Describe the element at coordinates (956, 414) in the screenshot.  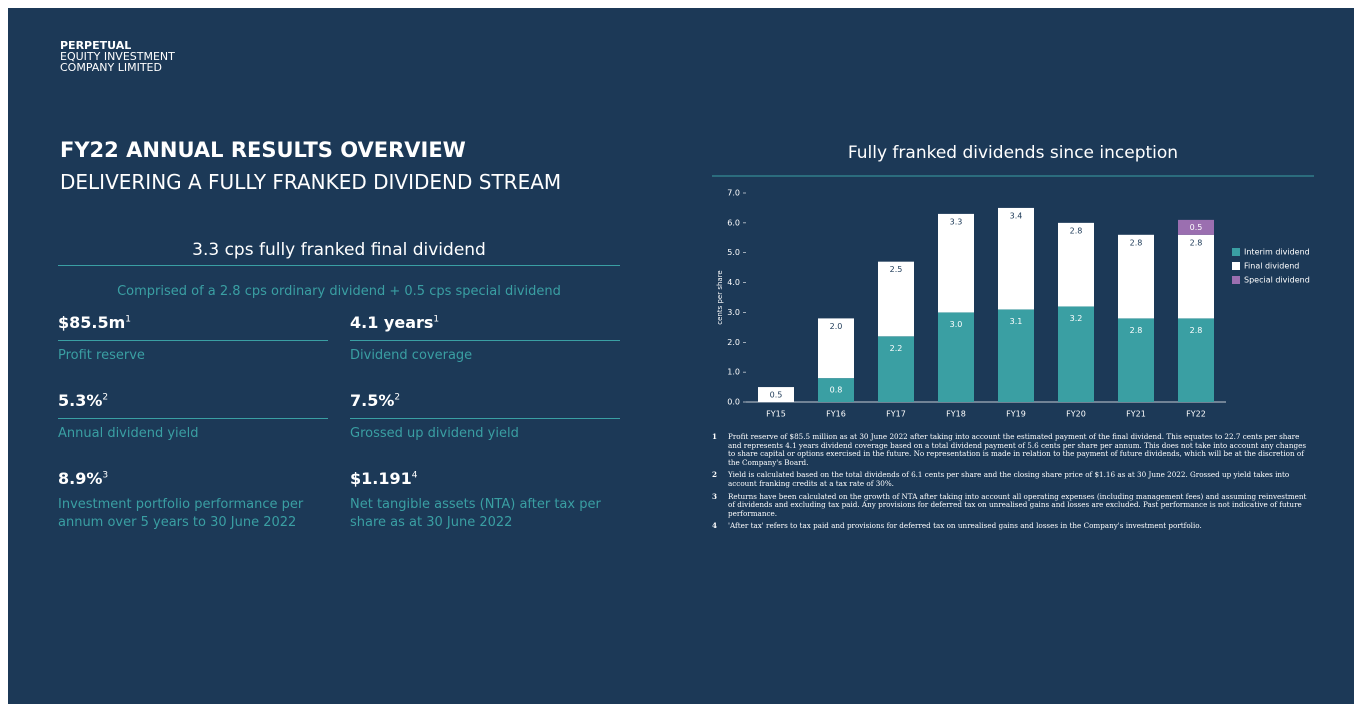
I see `x-tick-label: FY18` at that location.